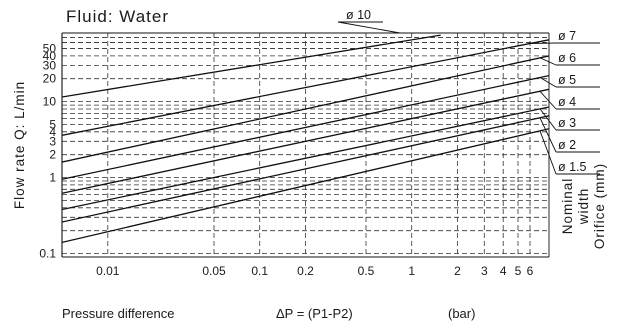  Describe the element at coordinates (52, 141) in the screenshot. I see `y-tick-label: 3` at that location.